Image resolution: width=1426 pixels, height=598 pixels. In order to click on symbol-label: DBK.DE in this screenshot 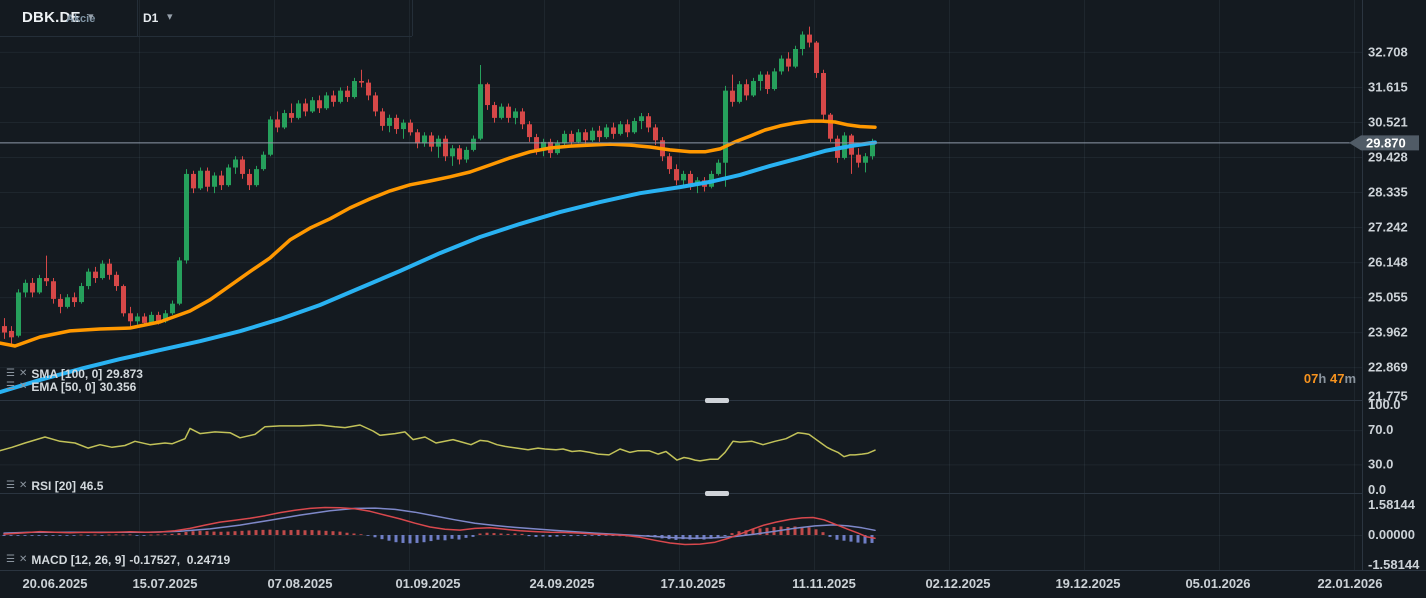, I will do `click(51, 17)`.